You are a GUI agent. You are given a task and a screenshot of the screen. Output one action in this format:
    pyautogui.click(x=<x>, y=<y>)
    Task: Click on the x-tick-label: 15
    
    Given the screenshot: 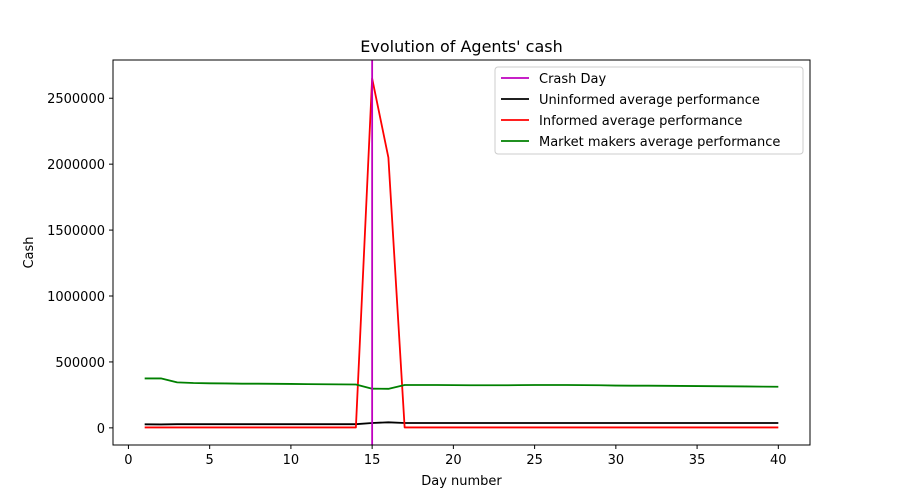 What is the action you would take?
    pyautogui.click(x=372, y=460)
    